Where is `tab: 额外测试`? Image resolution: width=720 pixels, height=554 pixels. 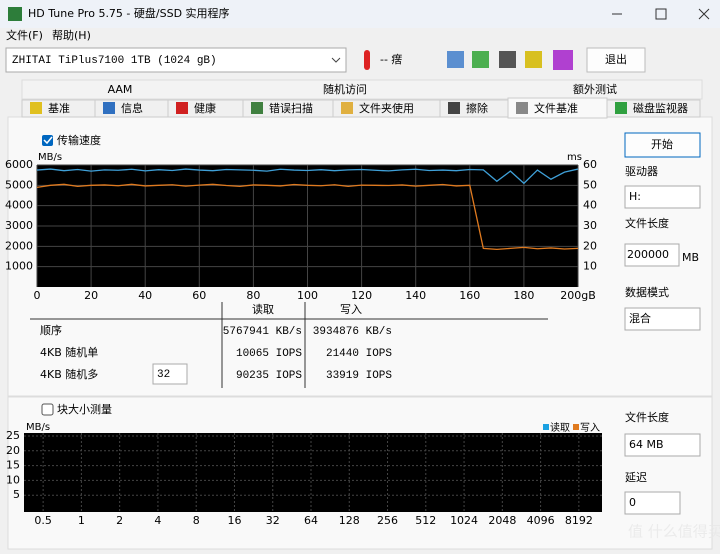
tab: 额外测试 is located at coordinates (595, 89).